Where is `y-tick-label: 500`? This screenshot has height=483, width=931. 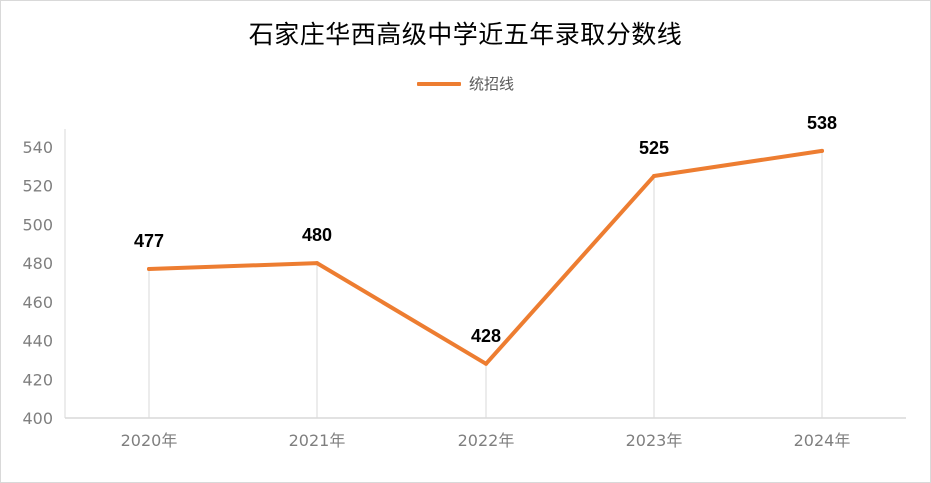
y-tick-label: 500 is located at coordinates (37, 224).